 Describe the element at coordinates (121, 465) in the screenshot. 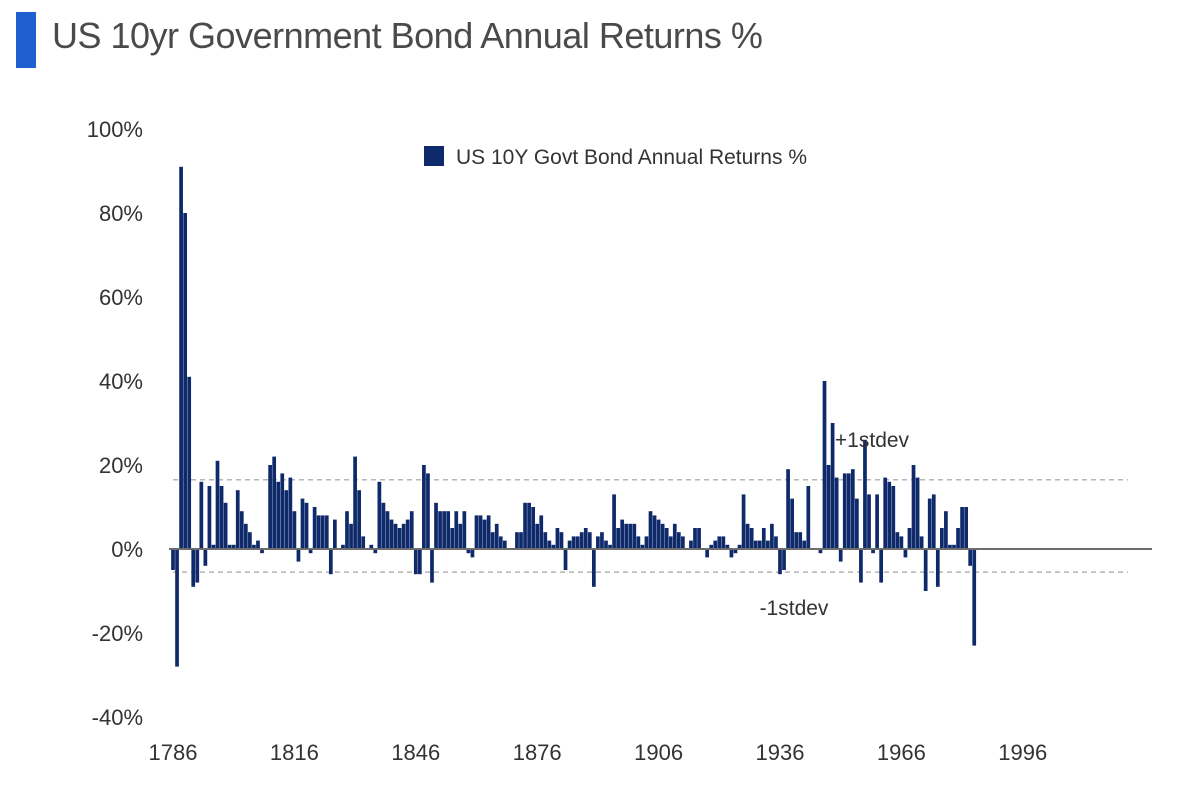

I see `y-tick-label: 20%` at that location.